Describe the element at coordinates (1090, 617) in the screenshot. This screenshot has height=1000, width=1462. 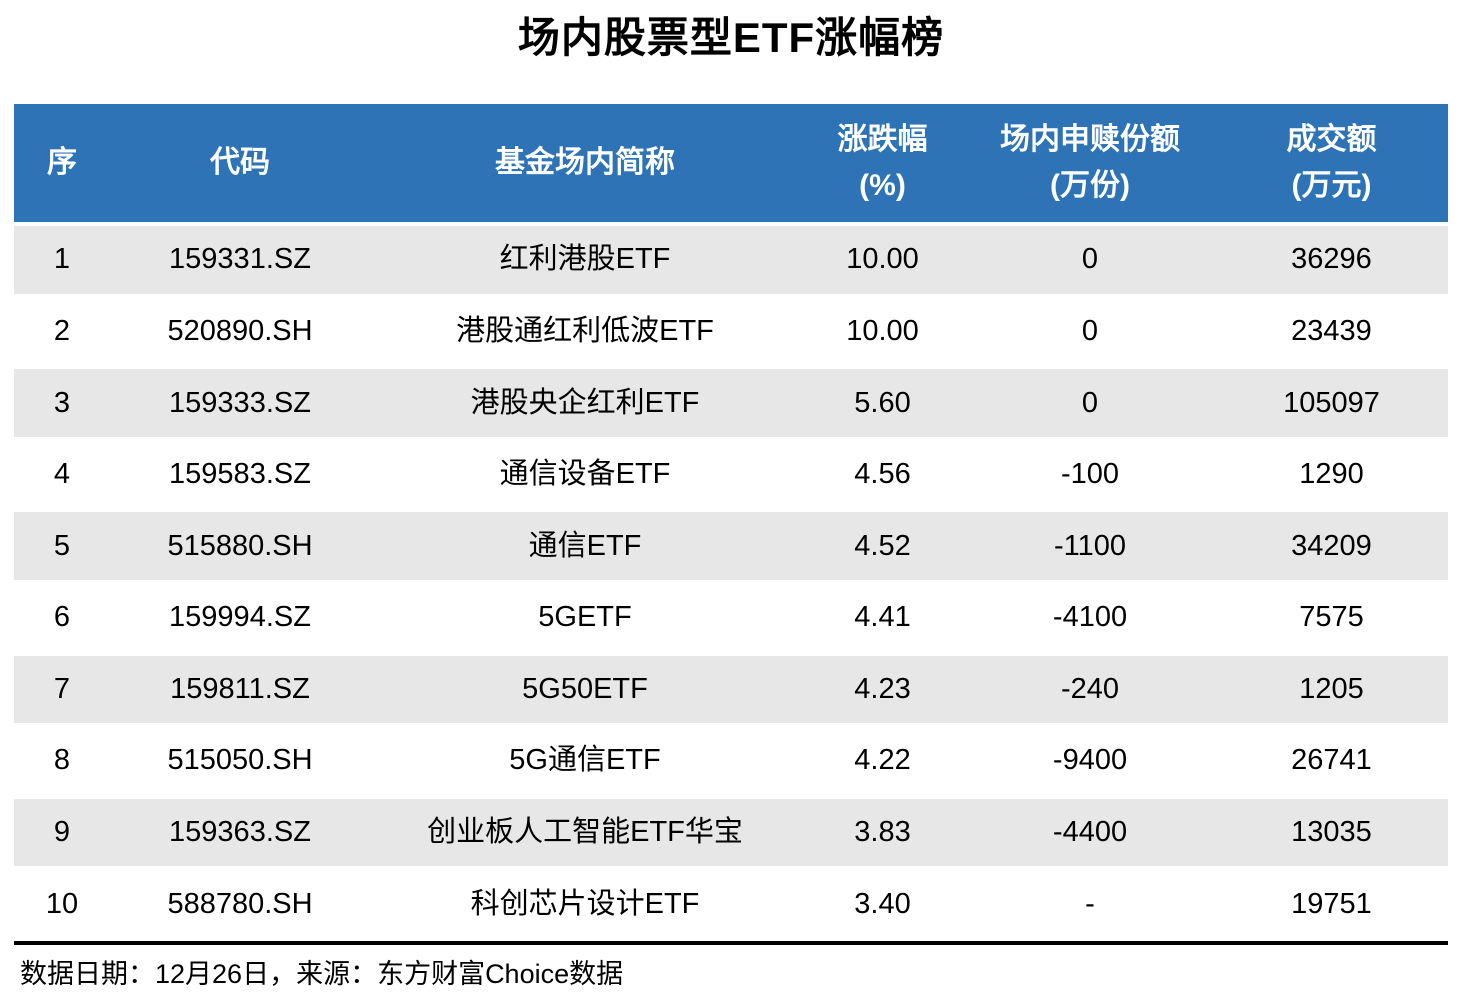
I see `cell-shares: -4100` at that location.